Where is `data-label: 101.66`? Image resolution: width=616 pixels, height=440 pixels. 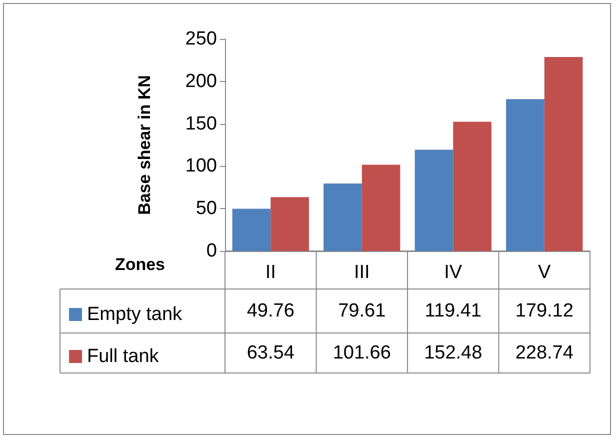
data-label: 101.66 is located at coordinates (361, 353).